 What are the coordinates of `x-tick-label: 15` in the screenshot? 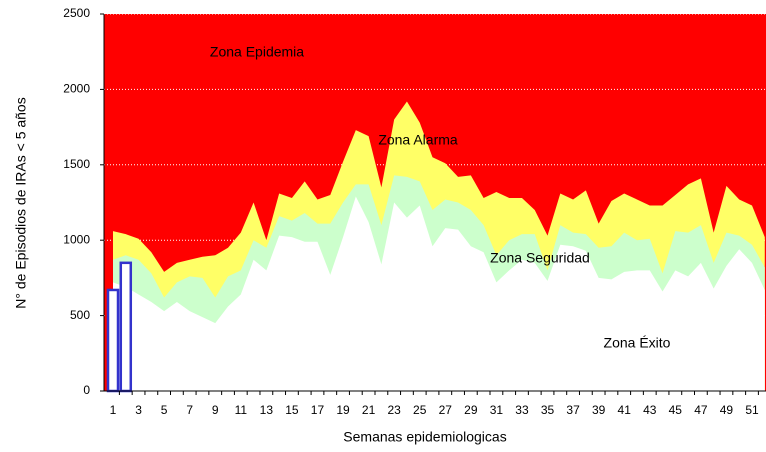 It's located at (292, 410).